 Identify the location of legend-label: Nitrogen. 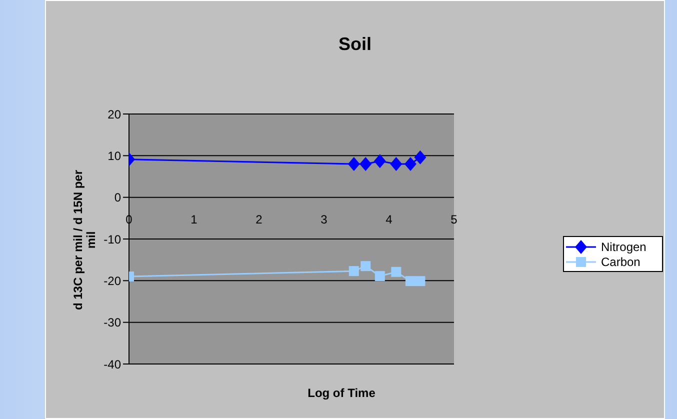
(623, 247).